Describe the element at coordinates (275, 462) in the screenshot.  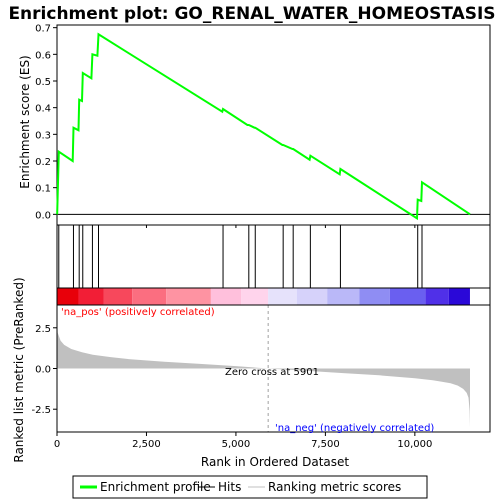
I see `x-axis-label: Rank in Ordered Dataset` at that location.